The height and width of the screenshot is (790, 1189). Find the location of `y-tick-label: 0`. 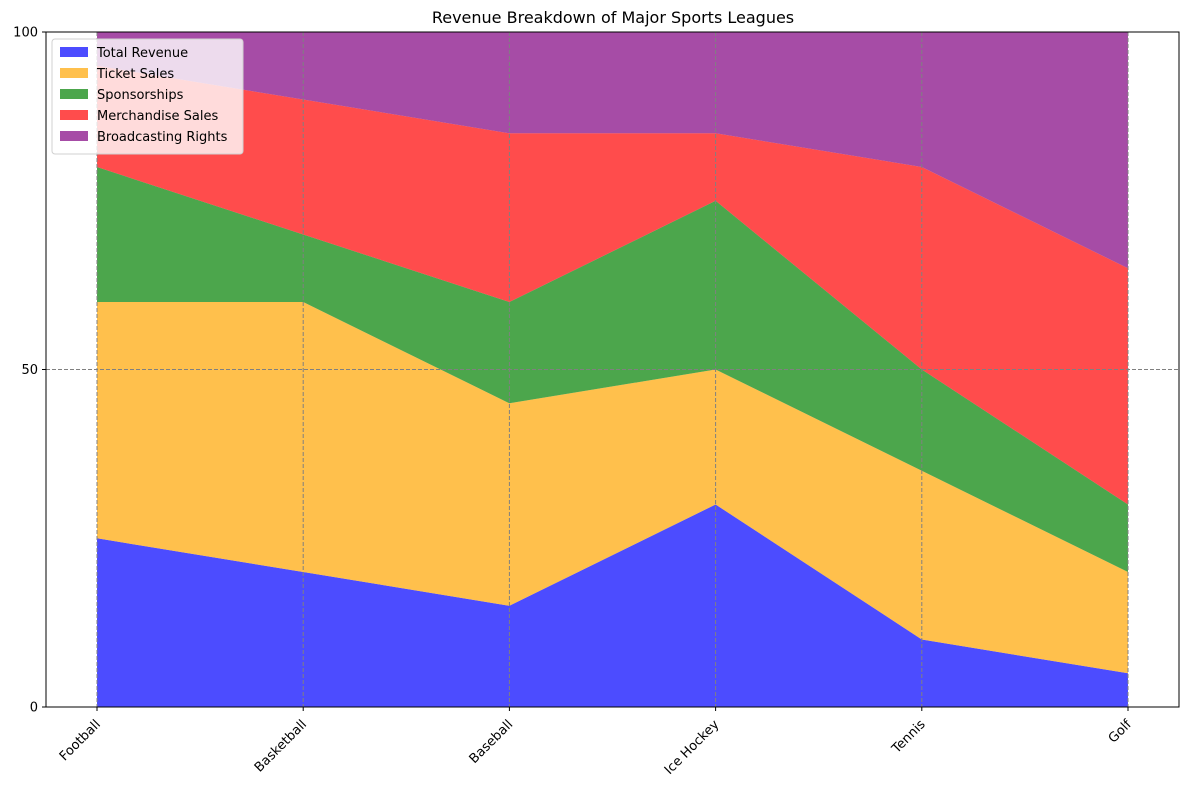

y-tick-label: 0 is located at coordinates (34, 708).